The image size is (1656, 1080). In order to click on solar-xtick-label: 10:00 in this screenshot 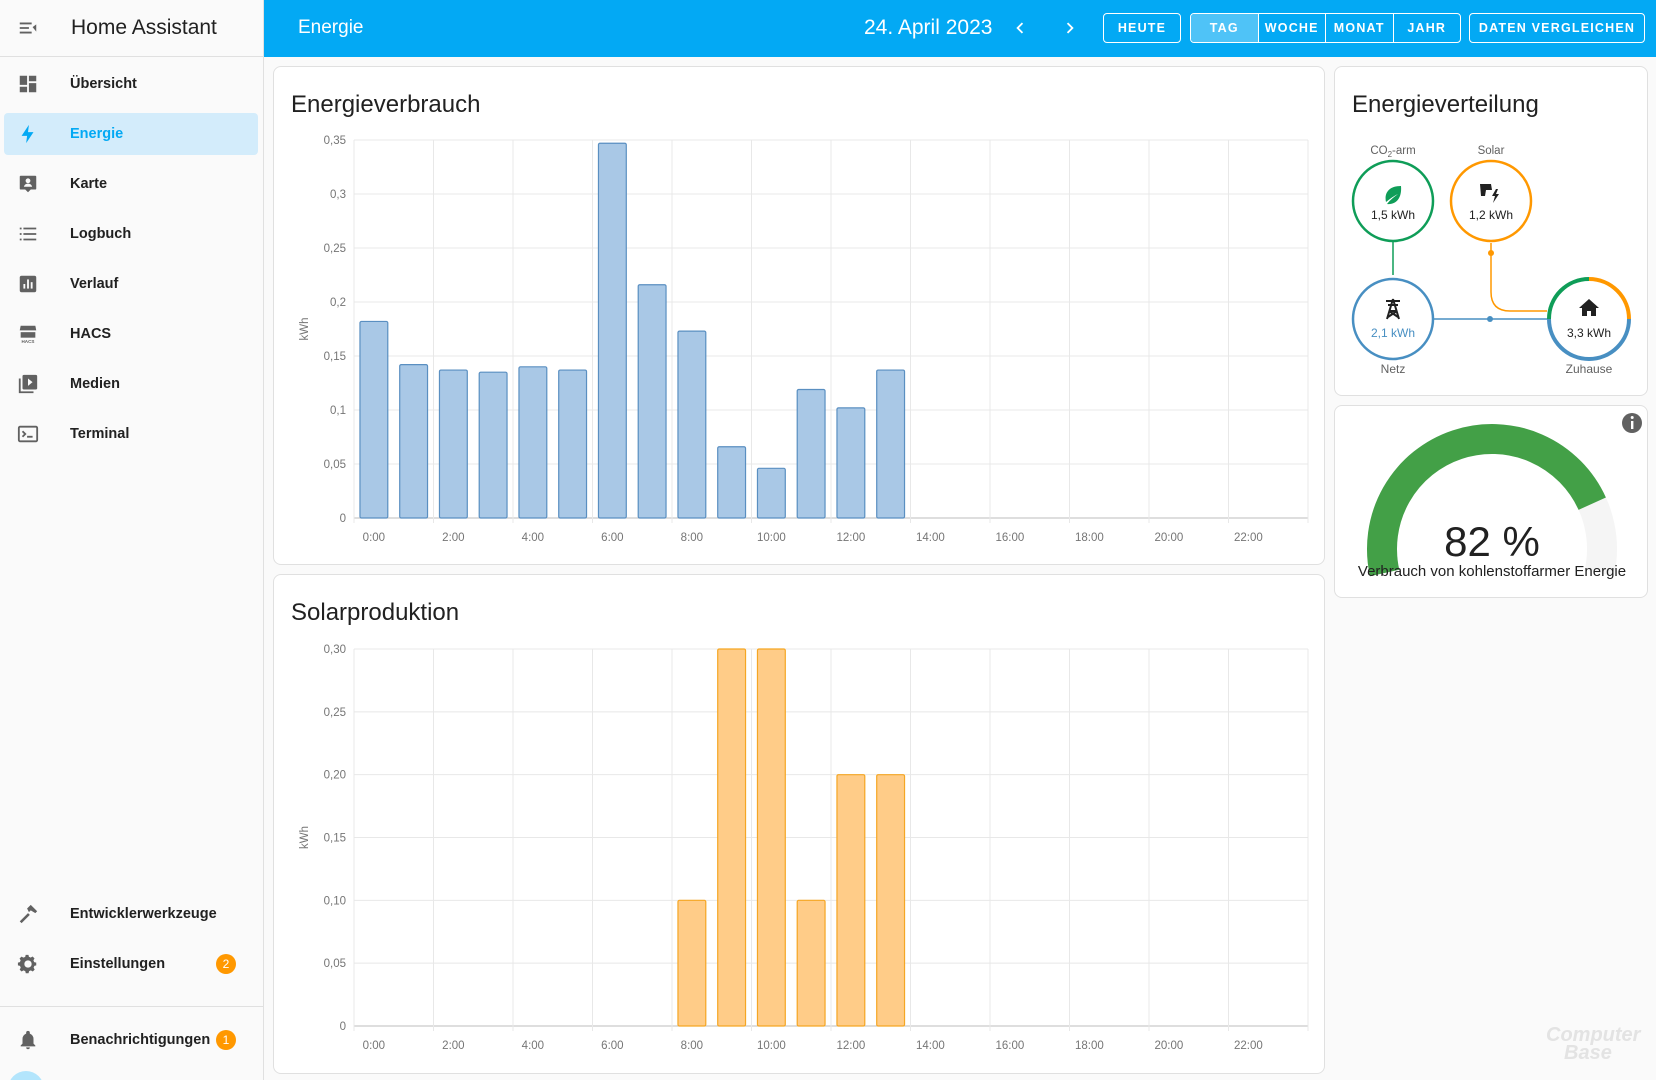, I will do `click(771, 1046)`.